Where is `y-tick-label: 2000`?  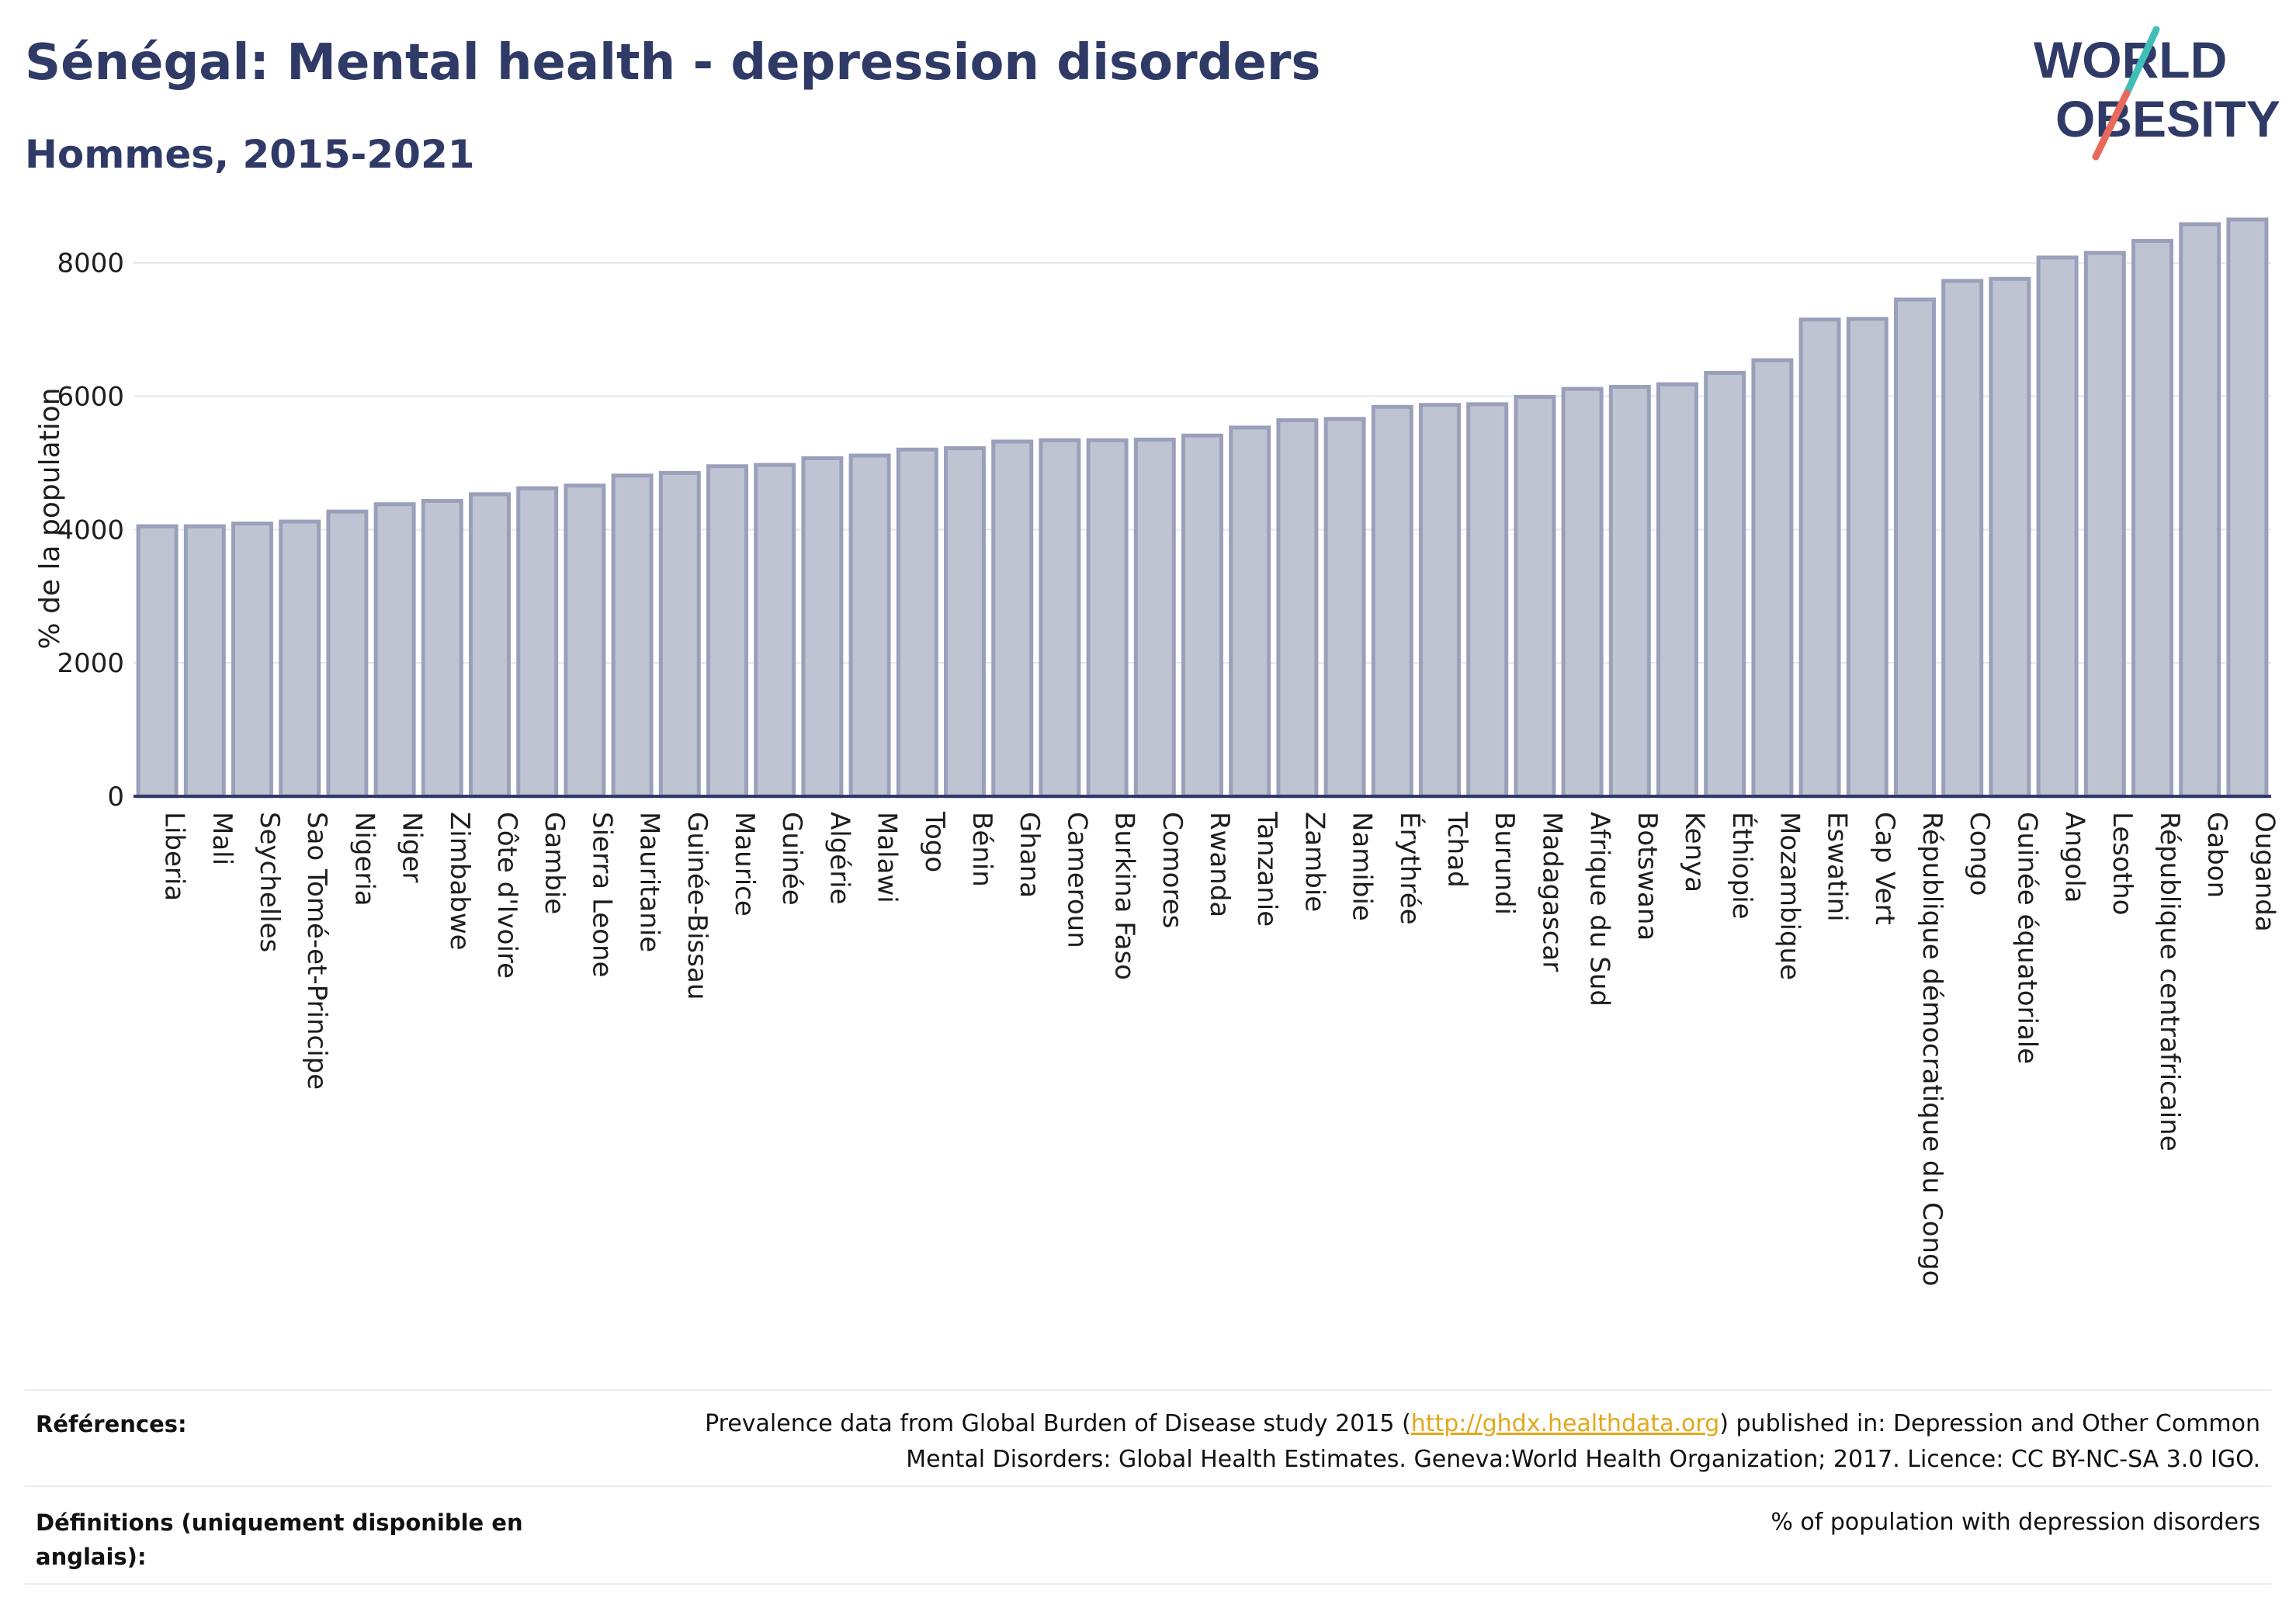
y-tick-label: 2000 is located at coordinates (90, 663).